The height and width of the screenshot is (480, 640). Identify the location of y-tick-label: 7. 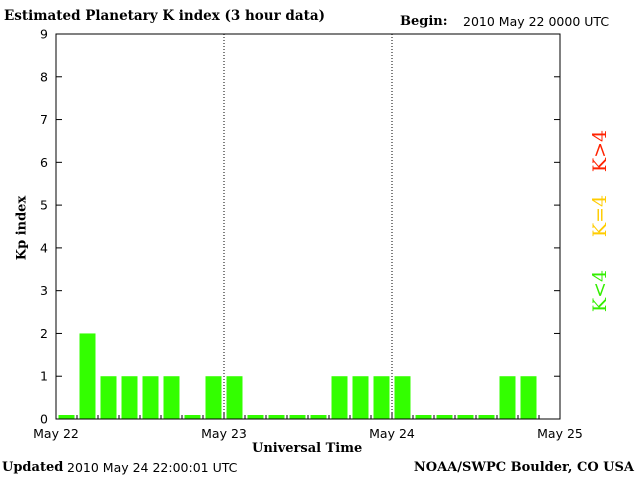
(44, 119).